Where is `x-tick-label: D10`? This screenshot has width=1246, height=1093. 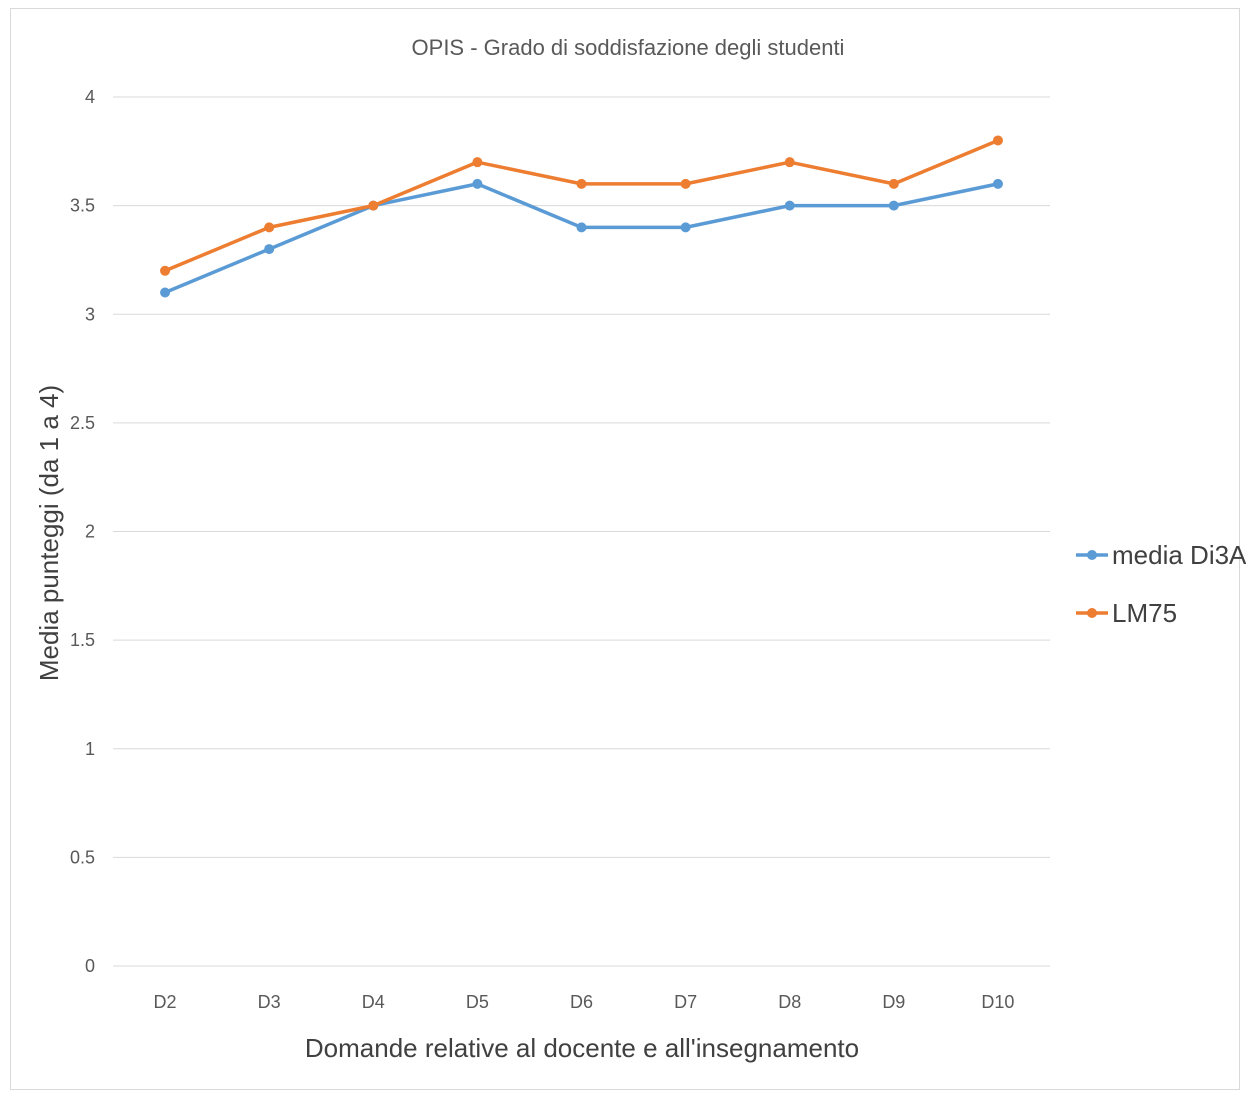
x-tick-label: D10 is located at coordinates (997, 1002).